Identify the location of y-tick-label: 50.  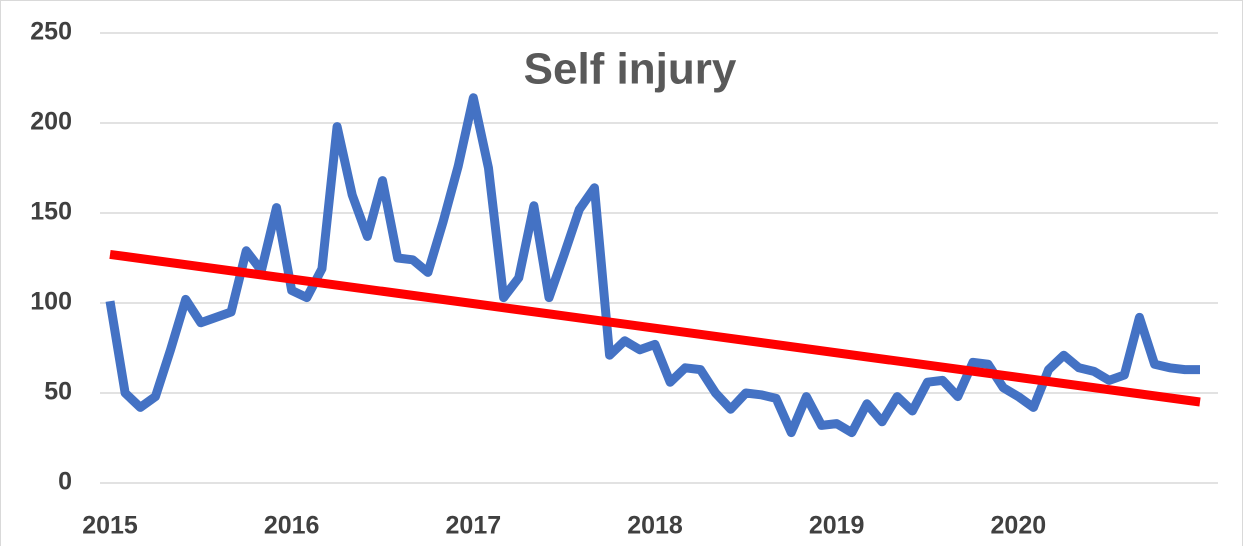
(58, 392).